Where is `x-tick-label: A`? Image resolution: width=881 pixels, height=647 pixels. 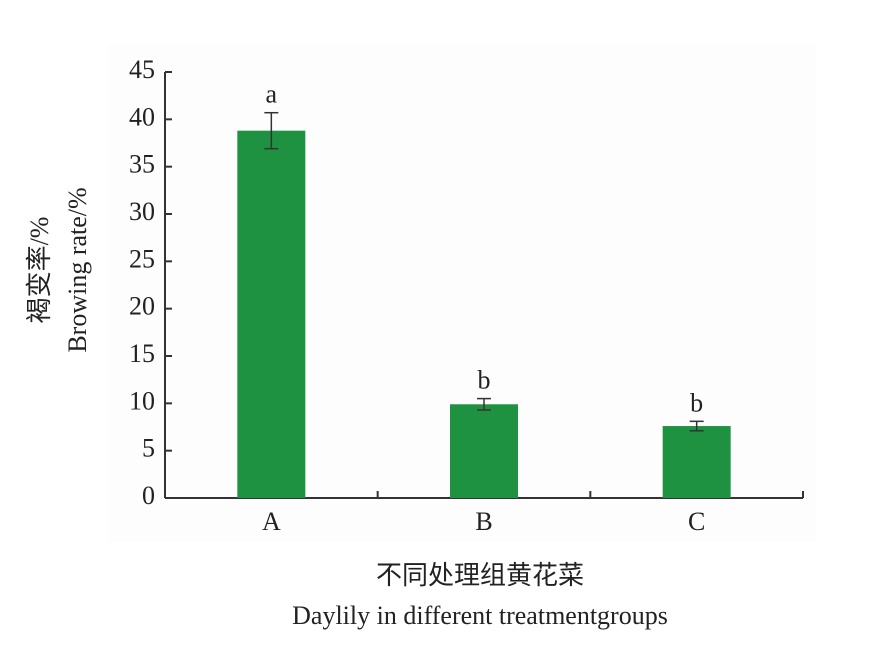 x-tick-label: A is located at coordinates (271, 521).